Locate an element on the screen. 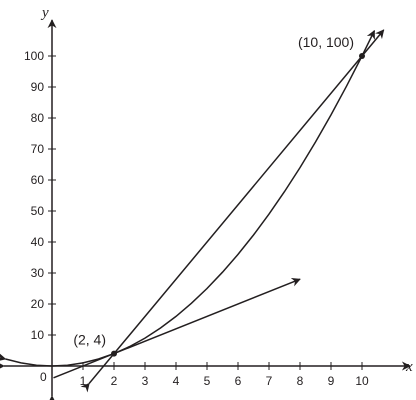 Image resolution: width=416 pixels, height=400 pixels. y-tick-label-20: 20 is located at coordinates (38, 304).